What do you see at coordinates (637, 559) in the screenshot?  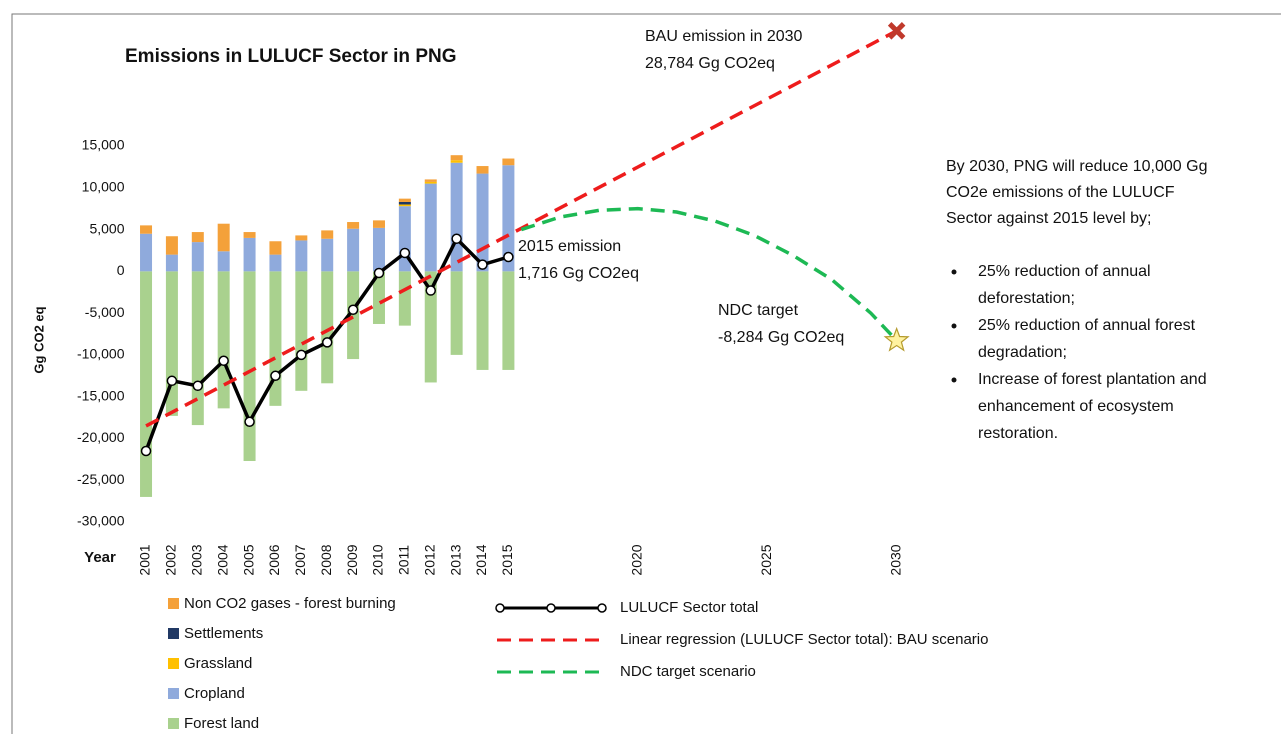 I see `x-tick-label: 2020` at bounding box center [637, 559].